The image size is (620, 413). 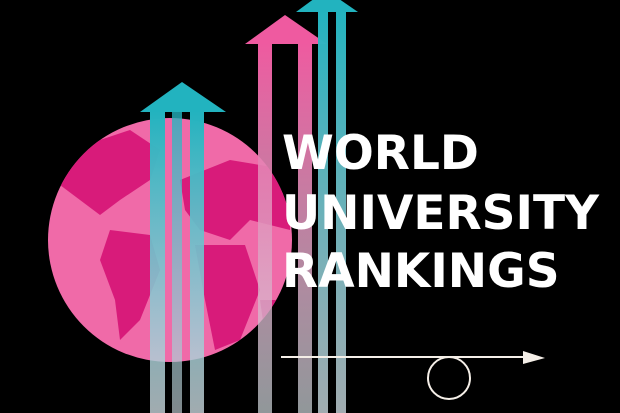 I want to click on arrow-right-icon, so click(x=413, y=357).